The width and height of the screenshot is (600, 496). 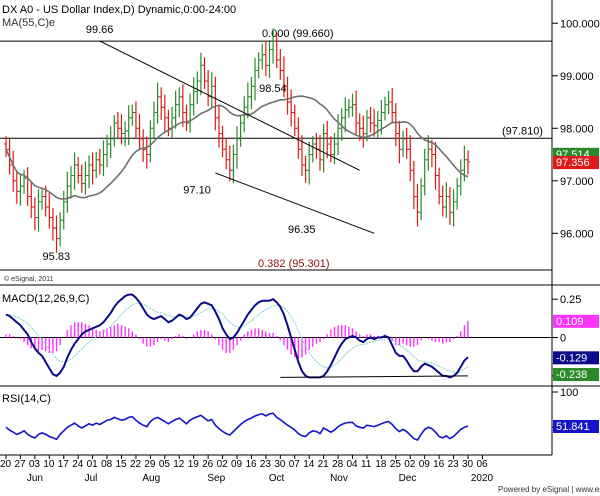 I want to click on month-label: Nov, so click(x=339, y=478).